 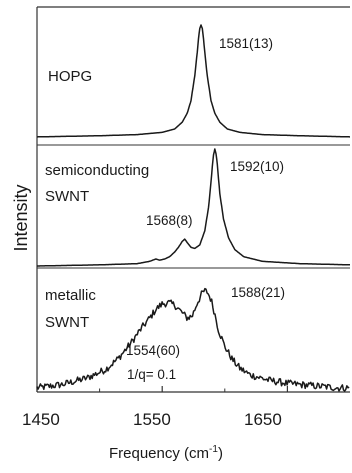 What do you see at coordinates (169, 220) in the screenshot?
I see `peak-annotation-g-minus: 1568(8)` at bounding box center [169, 220].